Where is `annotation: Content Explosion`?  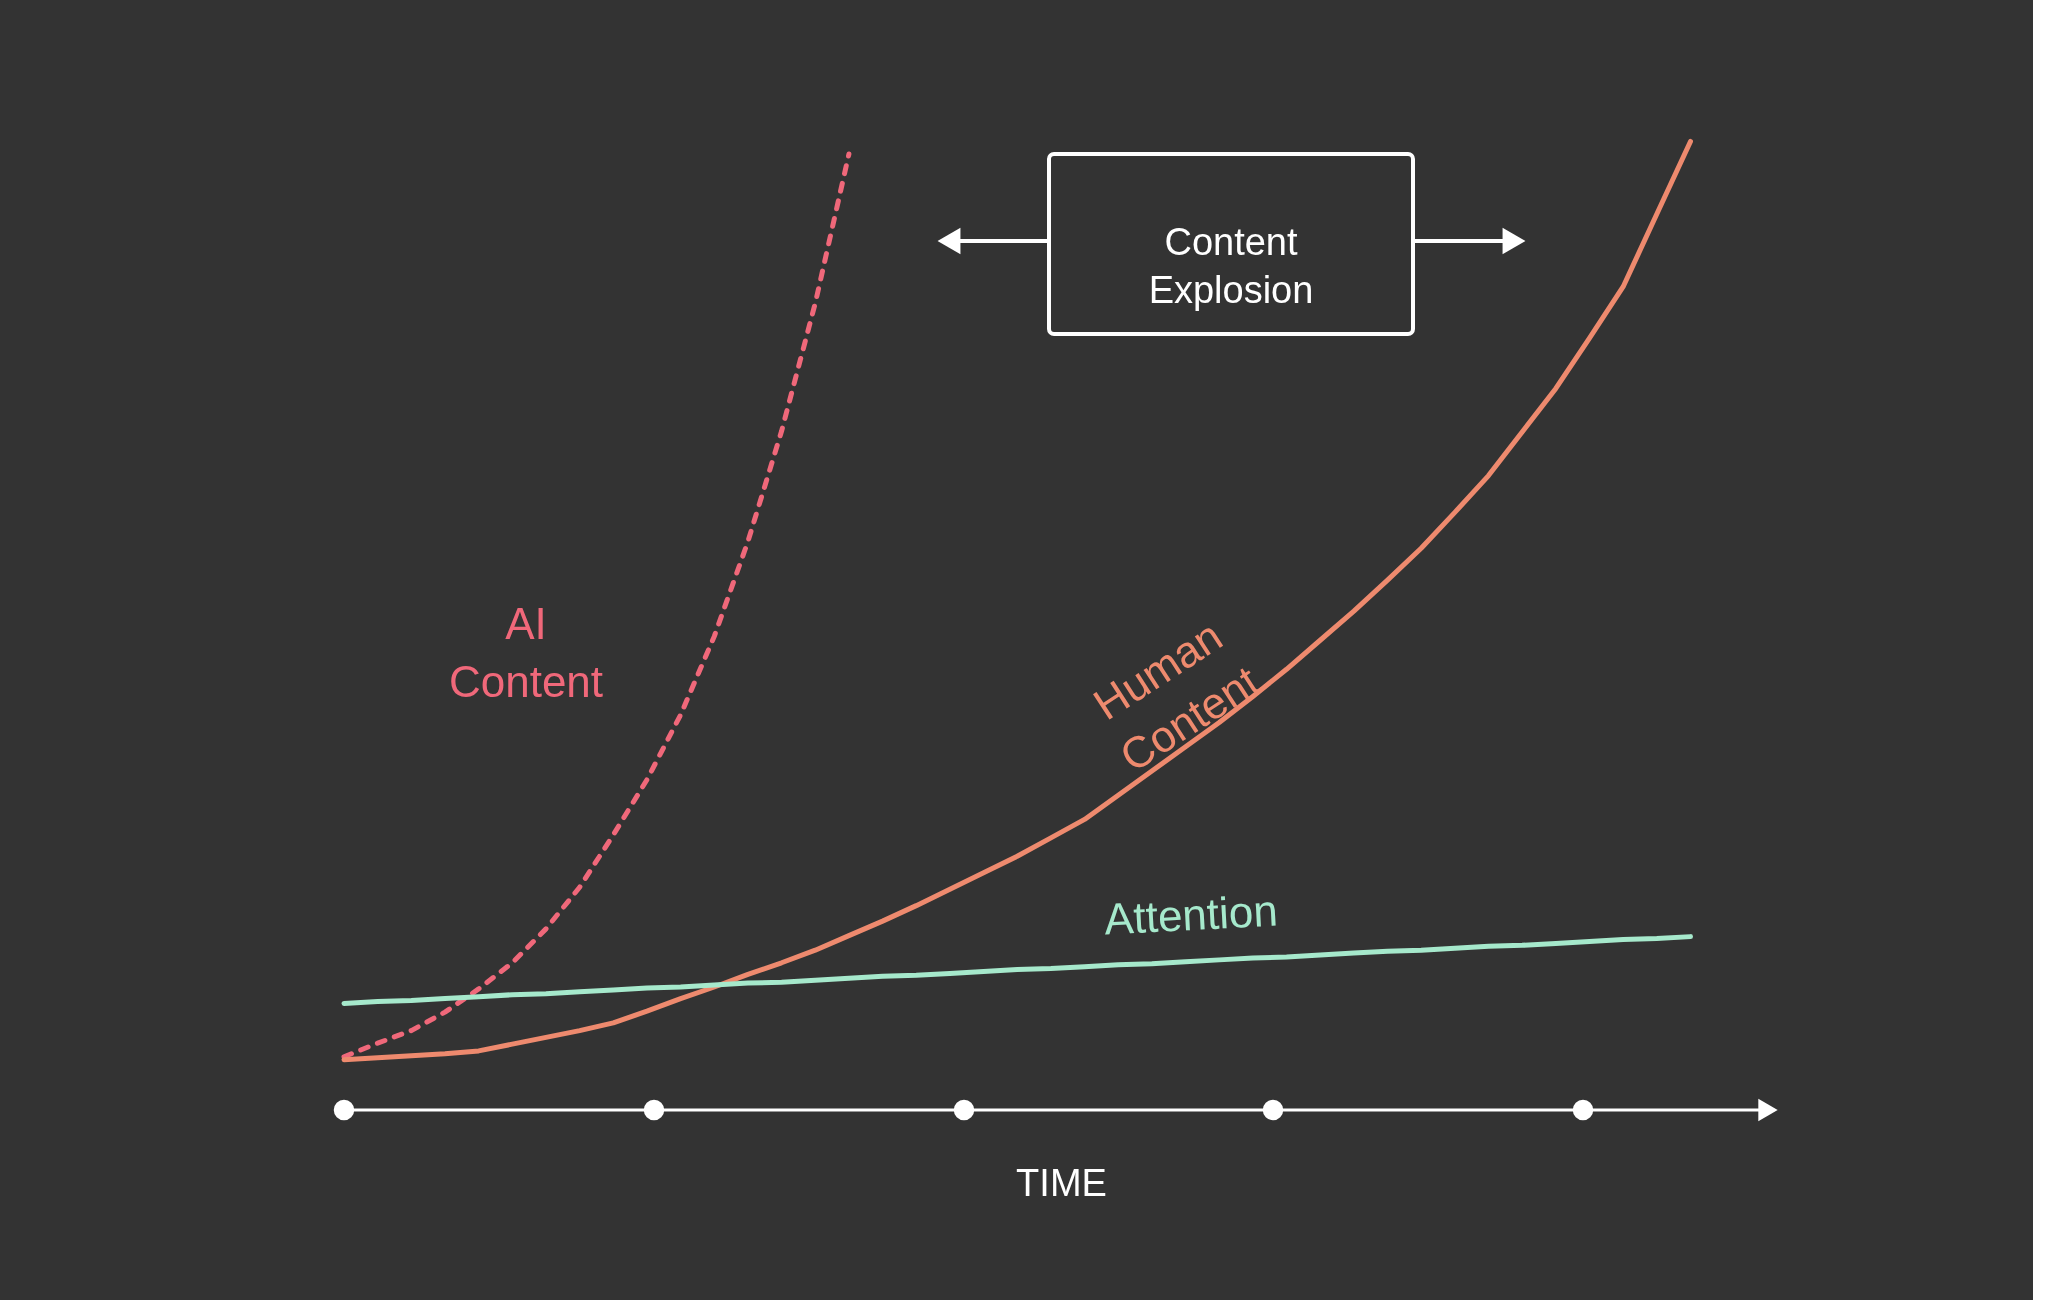
annotation: Content Explosion is located at coordinates (1231, 266).